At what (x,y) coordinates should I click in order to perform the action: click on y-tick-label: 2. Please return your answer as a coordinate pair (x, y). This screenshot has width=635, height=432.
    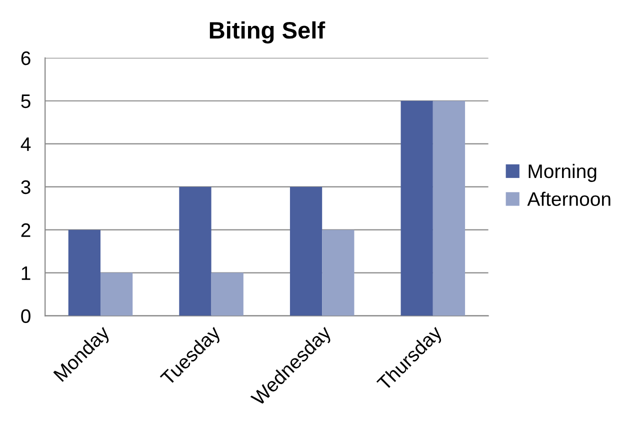
    Looking at the image, I should click on (25, 230).